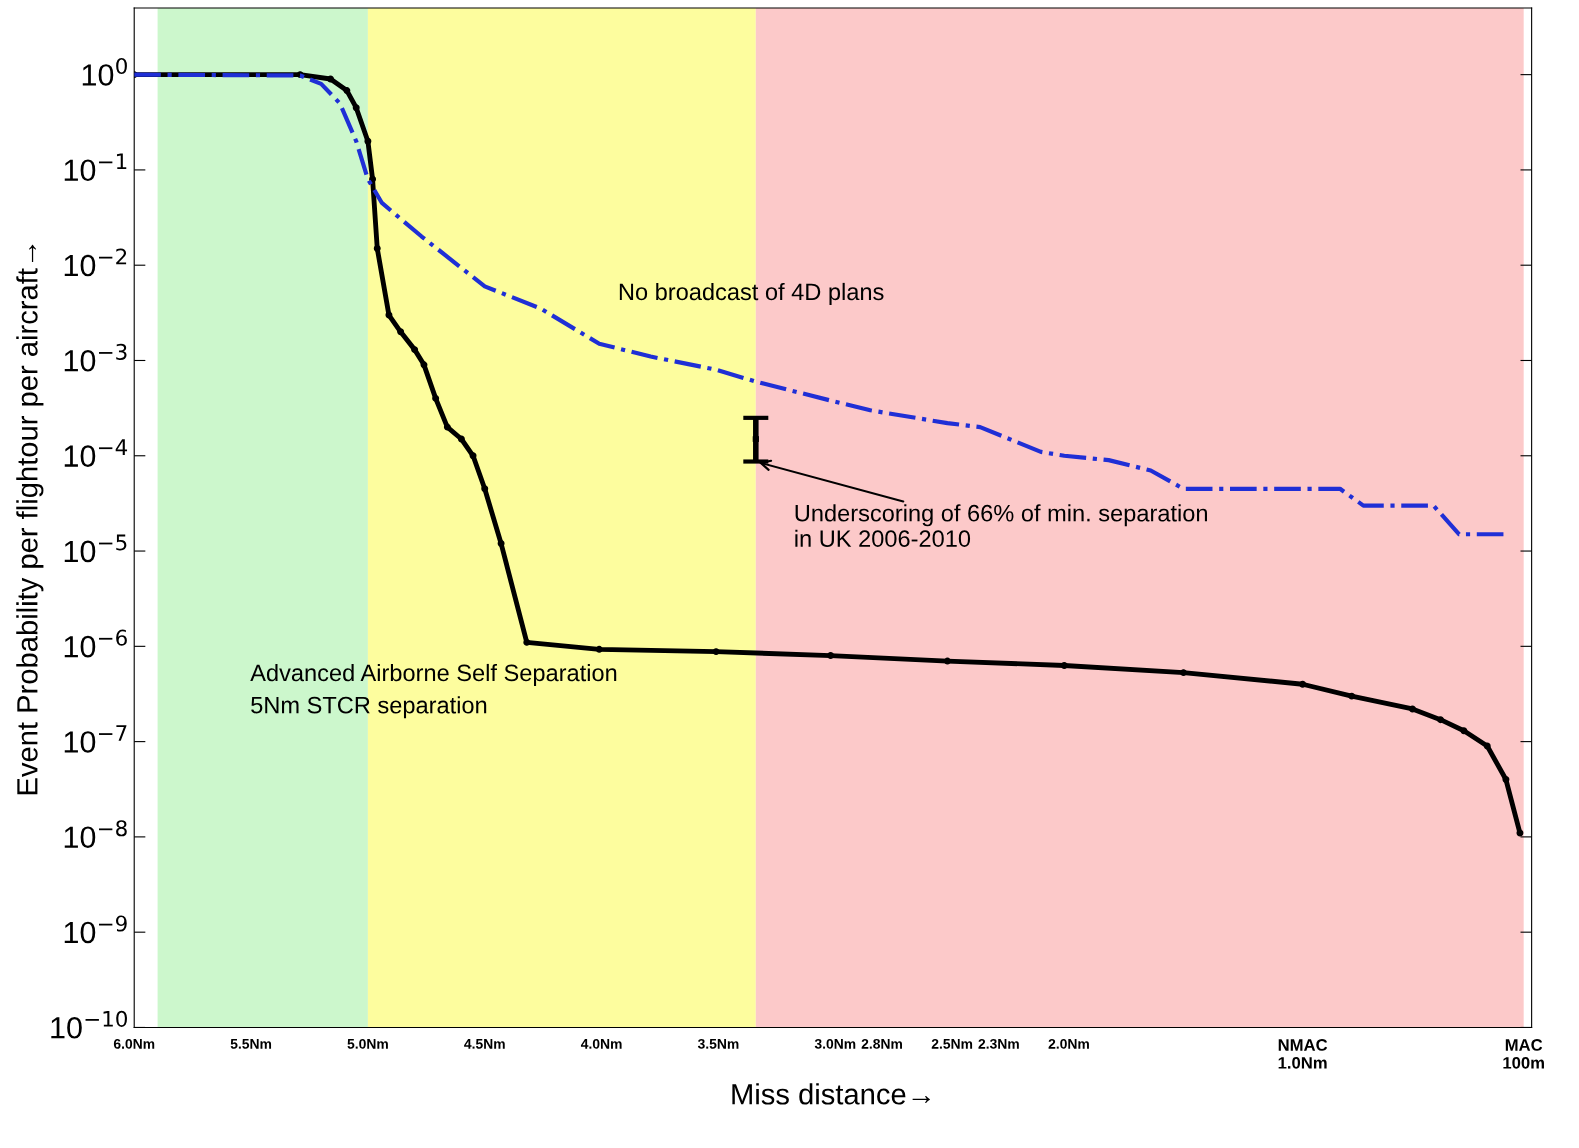 The height and width of the screenshot is (1148, 1579). What do you see at coordinates (718, 1043) in the screenshot?
I see `x-tick-label: 3.5Nm` at bounding box center [718, 1043].